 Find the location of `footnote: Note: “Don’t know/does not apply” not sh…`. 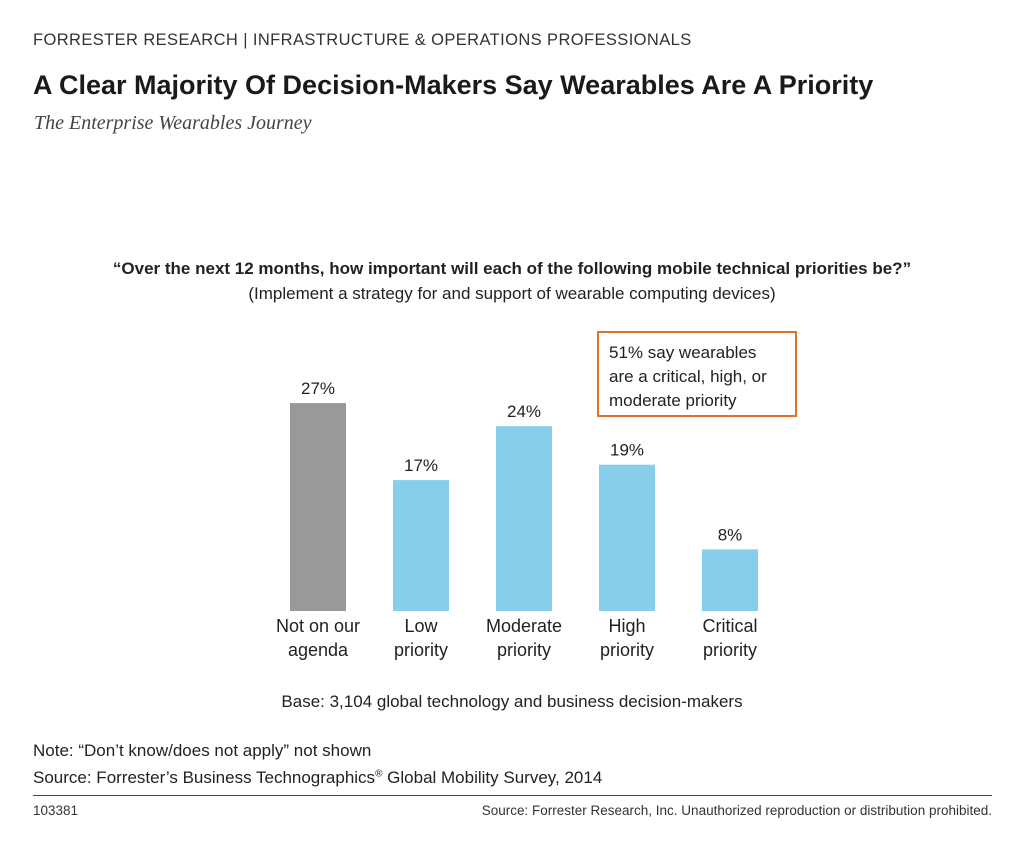

footnote: Note: “Don’t know/does not apply” not sh… is located at coordinates (202, 750).